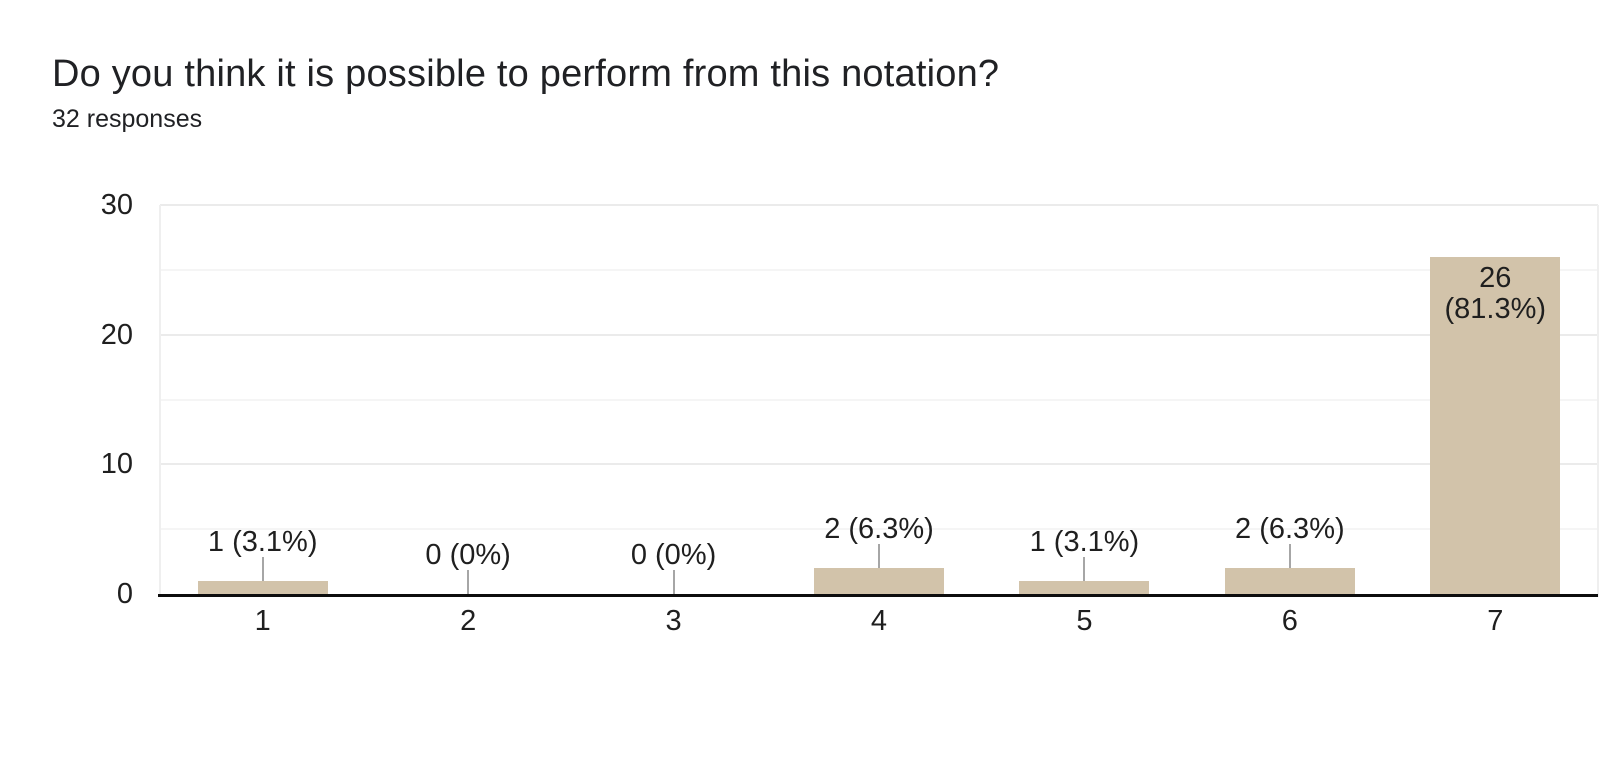  I want to click on bar-value-label: 26 (81.3%), so click(1495, 293).